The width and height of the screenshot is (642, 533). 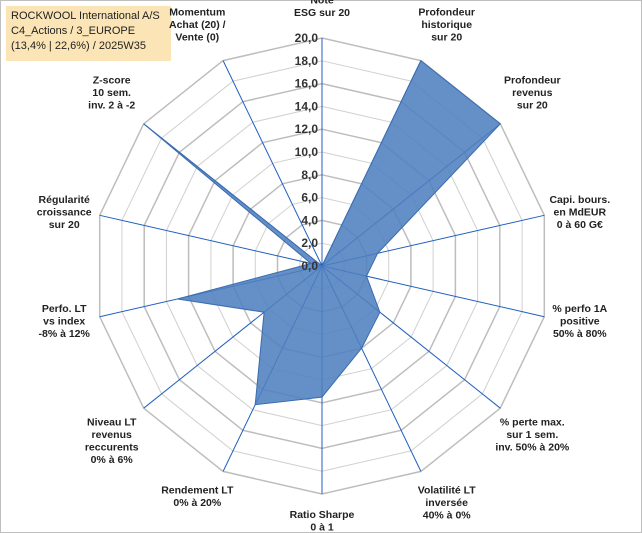 What do you see at coordinates (307, 152) in the screenshot?
I see `tick-label: 10,0` at bounding box center [307, 152].